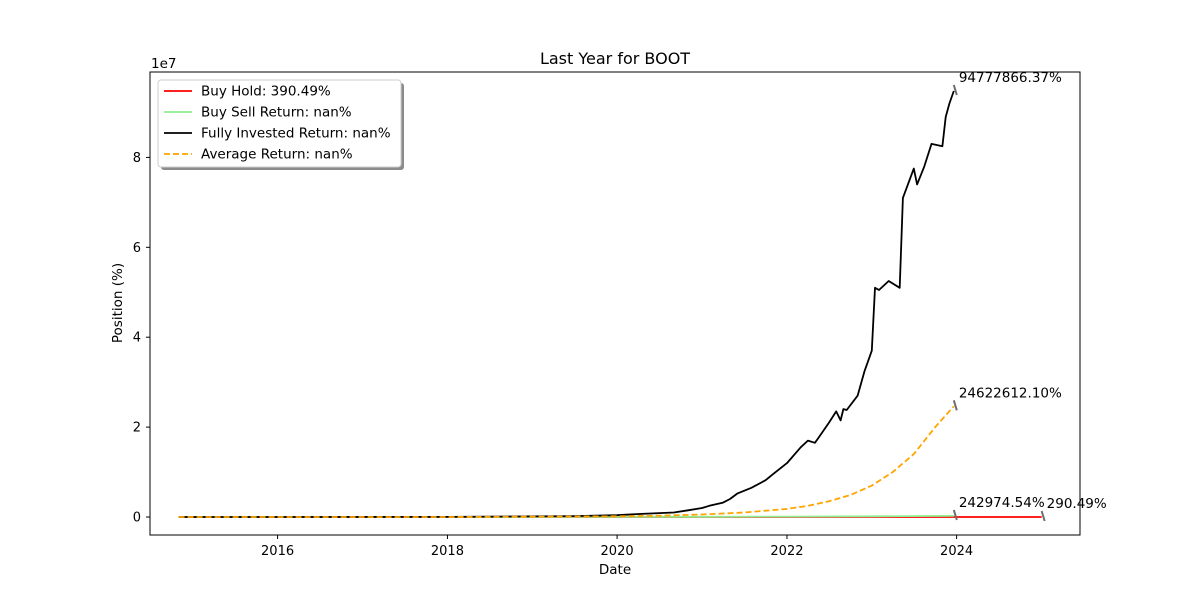 The height and width of the screenshot is (600, 1200). What do you see at coordinates (1077, 504) in the screenshot?
I see `annotation-label: 290.49%` at bounding box center [1077, 504].